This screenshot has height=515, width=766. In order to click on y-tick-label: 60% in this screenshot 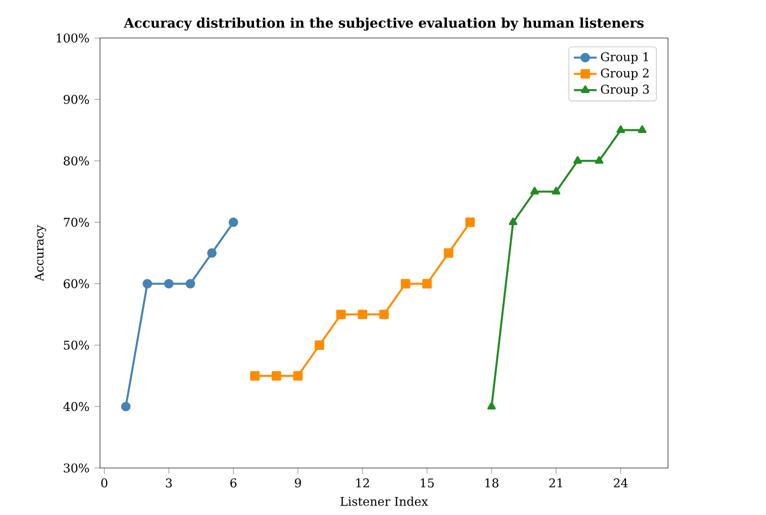, I will do `click(76, 283)`.